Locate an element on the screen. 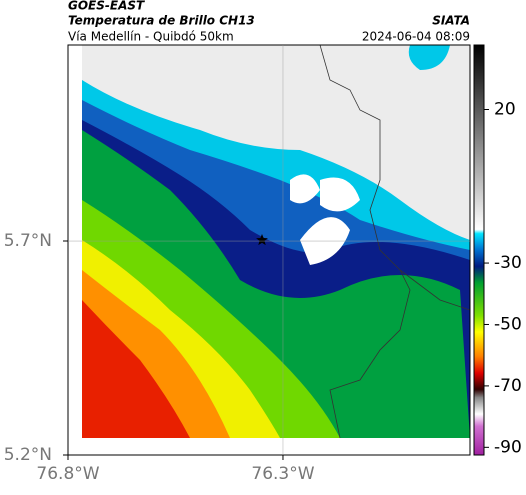 The image size is (526, 495). colorbar-tick-label: -70 is located at coordinates (508, 386).